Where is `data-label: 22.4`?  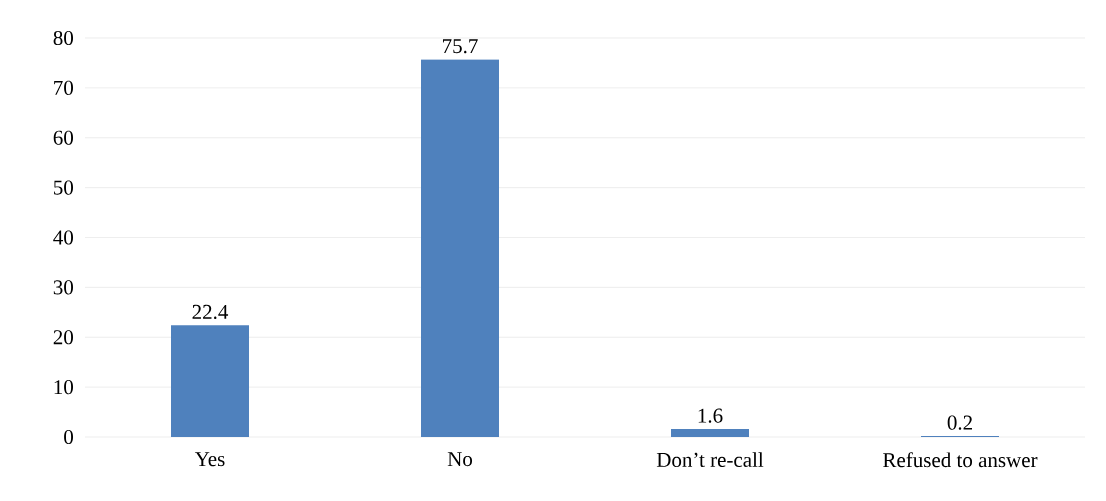
data-label: 22.4 is located at coordinates (210, 312).